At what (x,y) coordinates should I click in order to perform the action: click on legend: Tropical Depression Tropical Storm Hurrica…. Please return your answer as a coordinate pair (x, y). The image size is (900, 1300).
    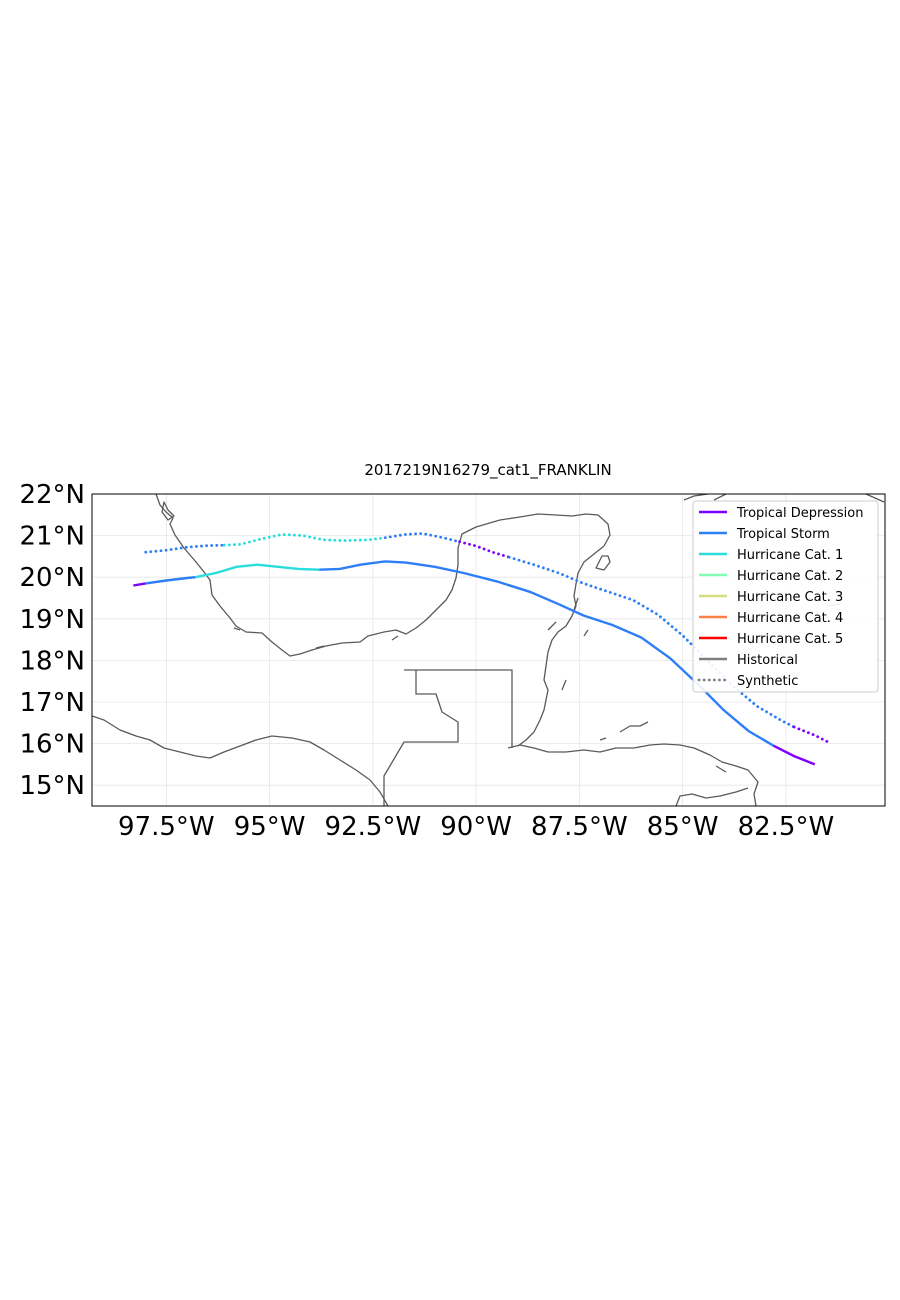
    Looking at the image, I should click on (785, 596).